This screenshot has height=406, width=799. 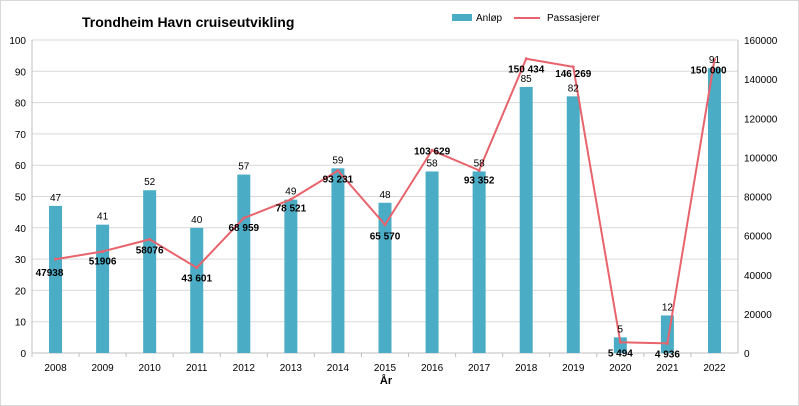 What do you see at coordinates (103, 217) in the screenshot?
I see `bar-value-label: 41` at bounding box center [103, 217].